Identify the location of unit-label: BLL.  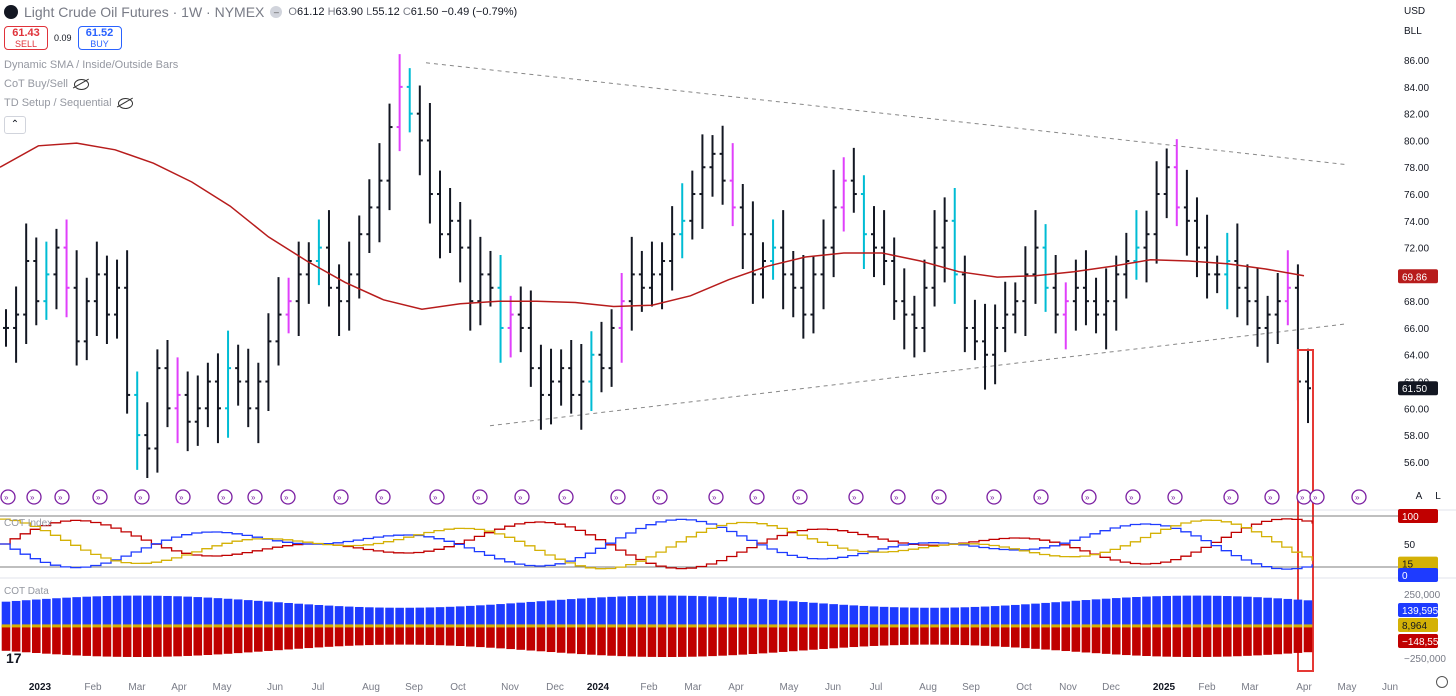
(1413, 31).